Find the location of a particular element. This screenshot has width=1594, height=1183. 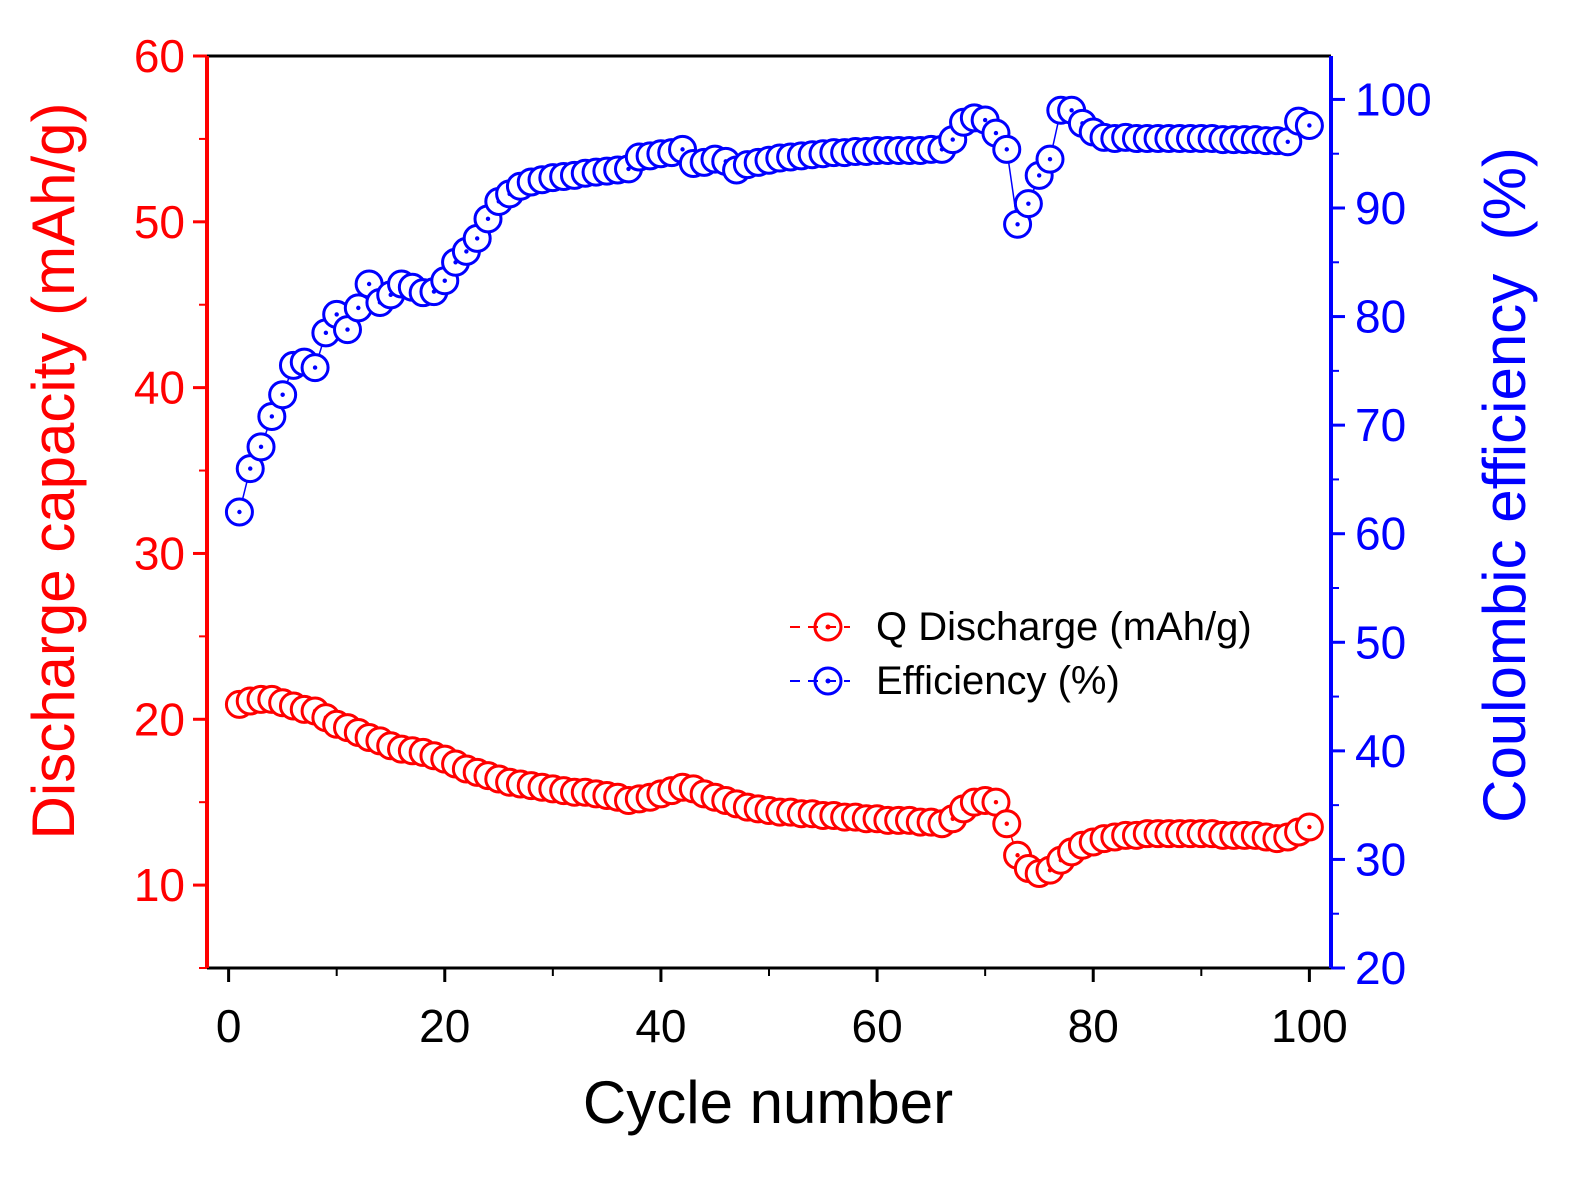

right-y-tick-label: 40 is located at coordinates (1380, 751).